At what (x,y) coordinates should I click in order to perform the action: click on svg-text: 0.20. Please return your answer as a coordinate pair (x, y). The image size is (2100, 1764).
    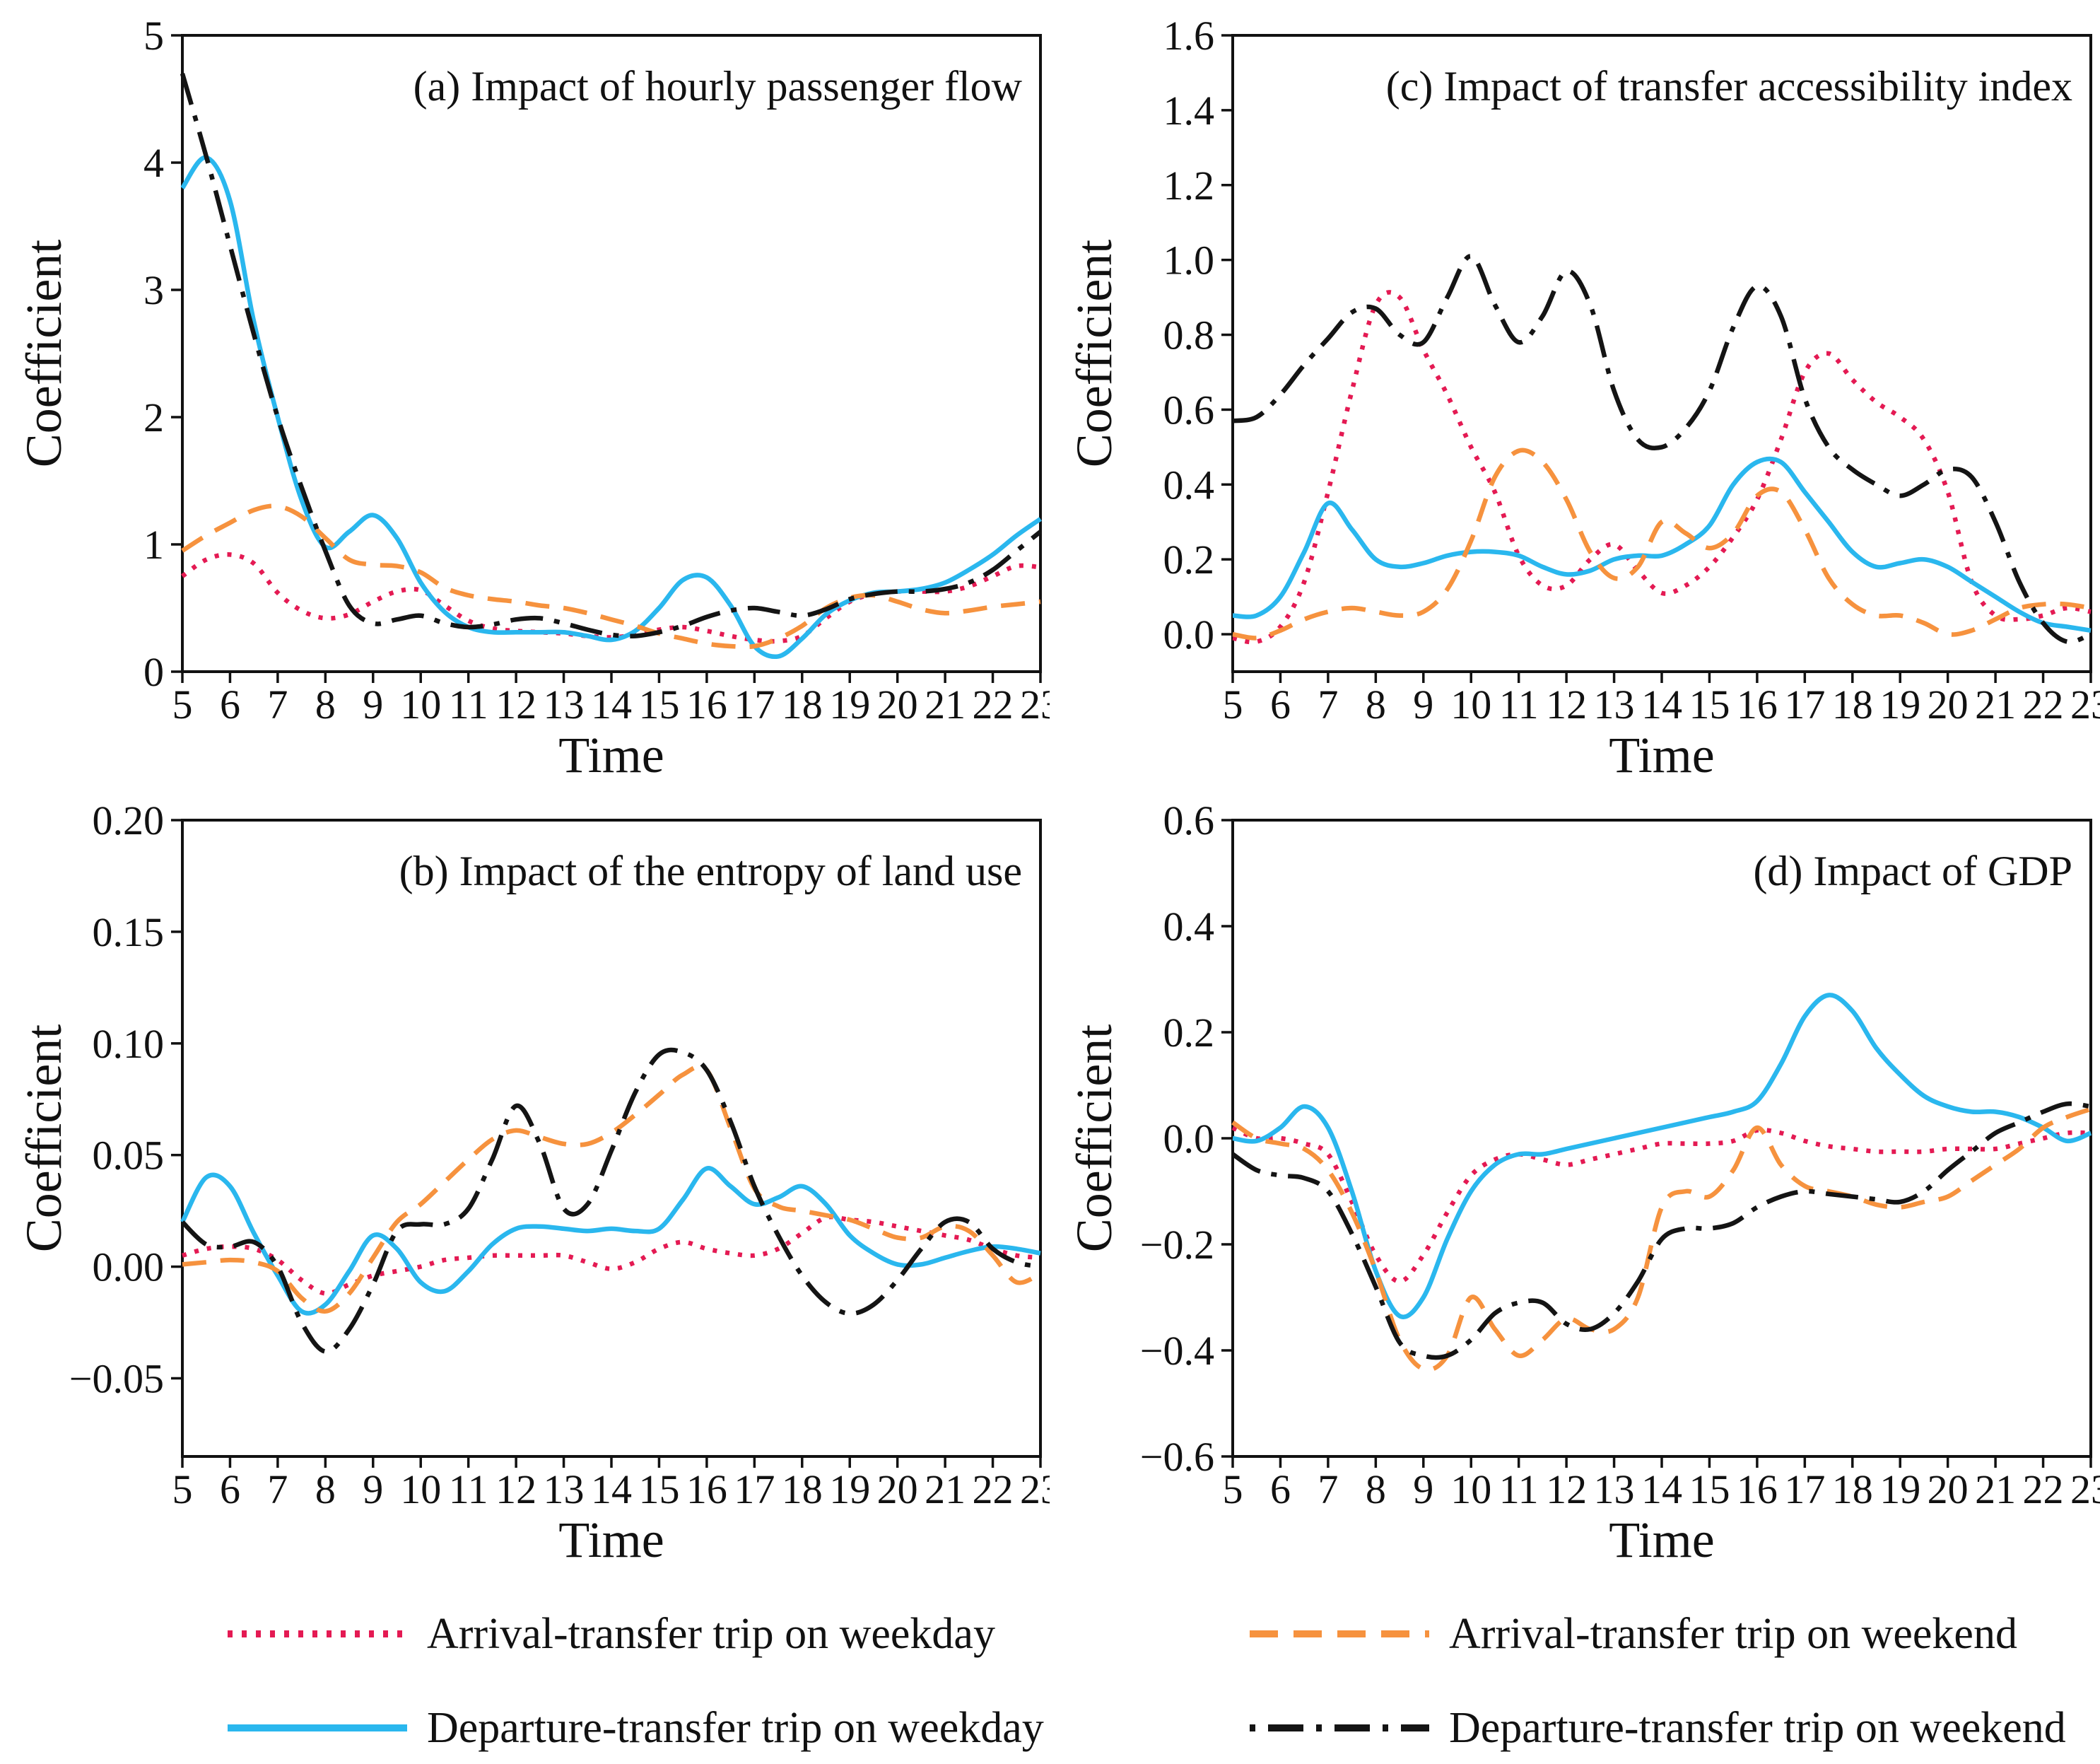
    Looking at the image, I should click on (129, 820).